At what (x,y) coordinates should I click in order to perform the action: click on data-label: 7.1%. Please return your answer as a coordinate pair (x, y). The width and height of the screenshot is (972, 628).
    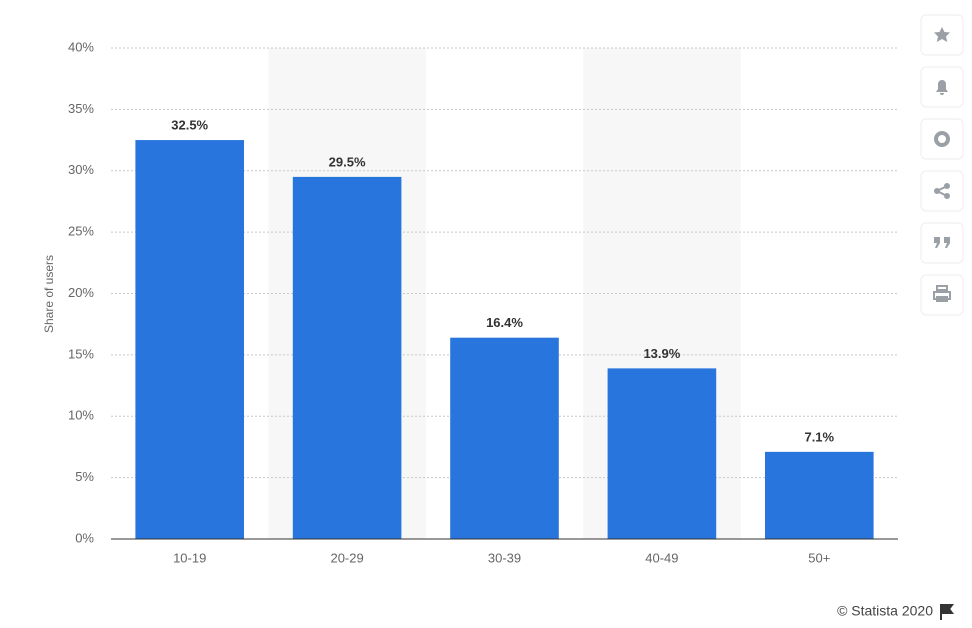
    Looking at the image, I should click on (819, 436).